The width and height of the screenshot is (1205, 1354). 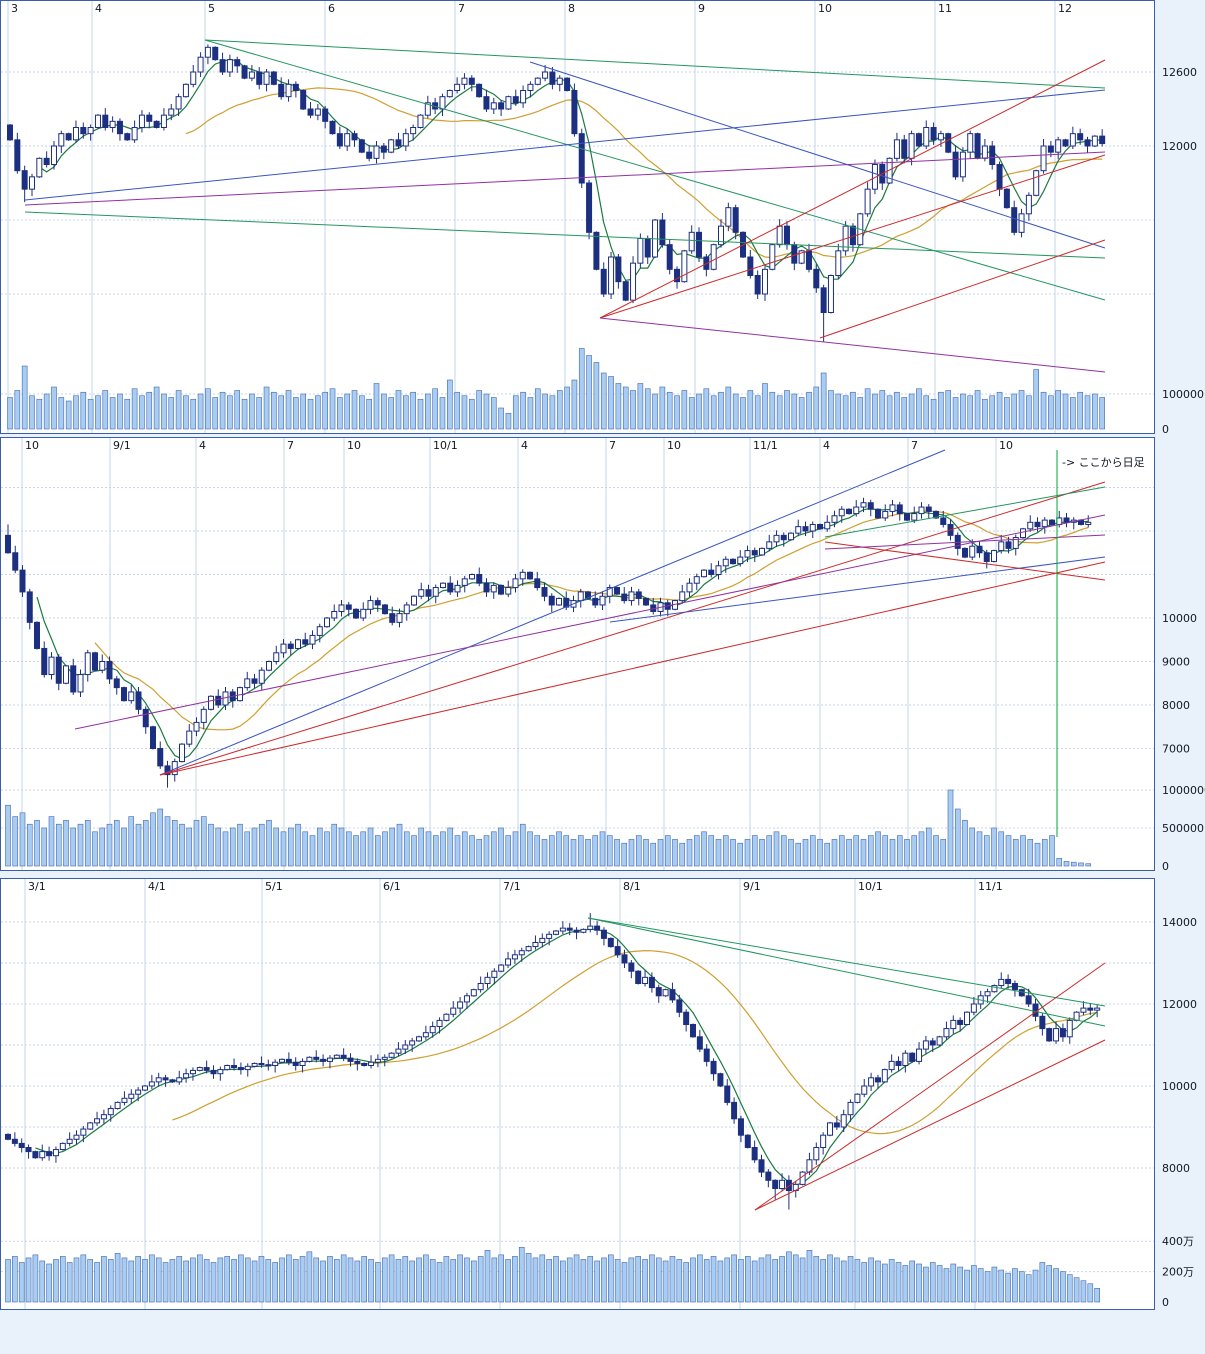 What do you see at coordinates (1176, 662) in the screenshot?
I see `price-axis-label: 9000` at bounding box center [1176, 662].